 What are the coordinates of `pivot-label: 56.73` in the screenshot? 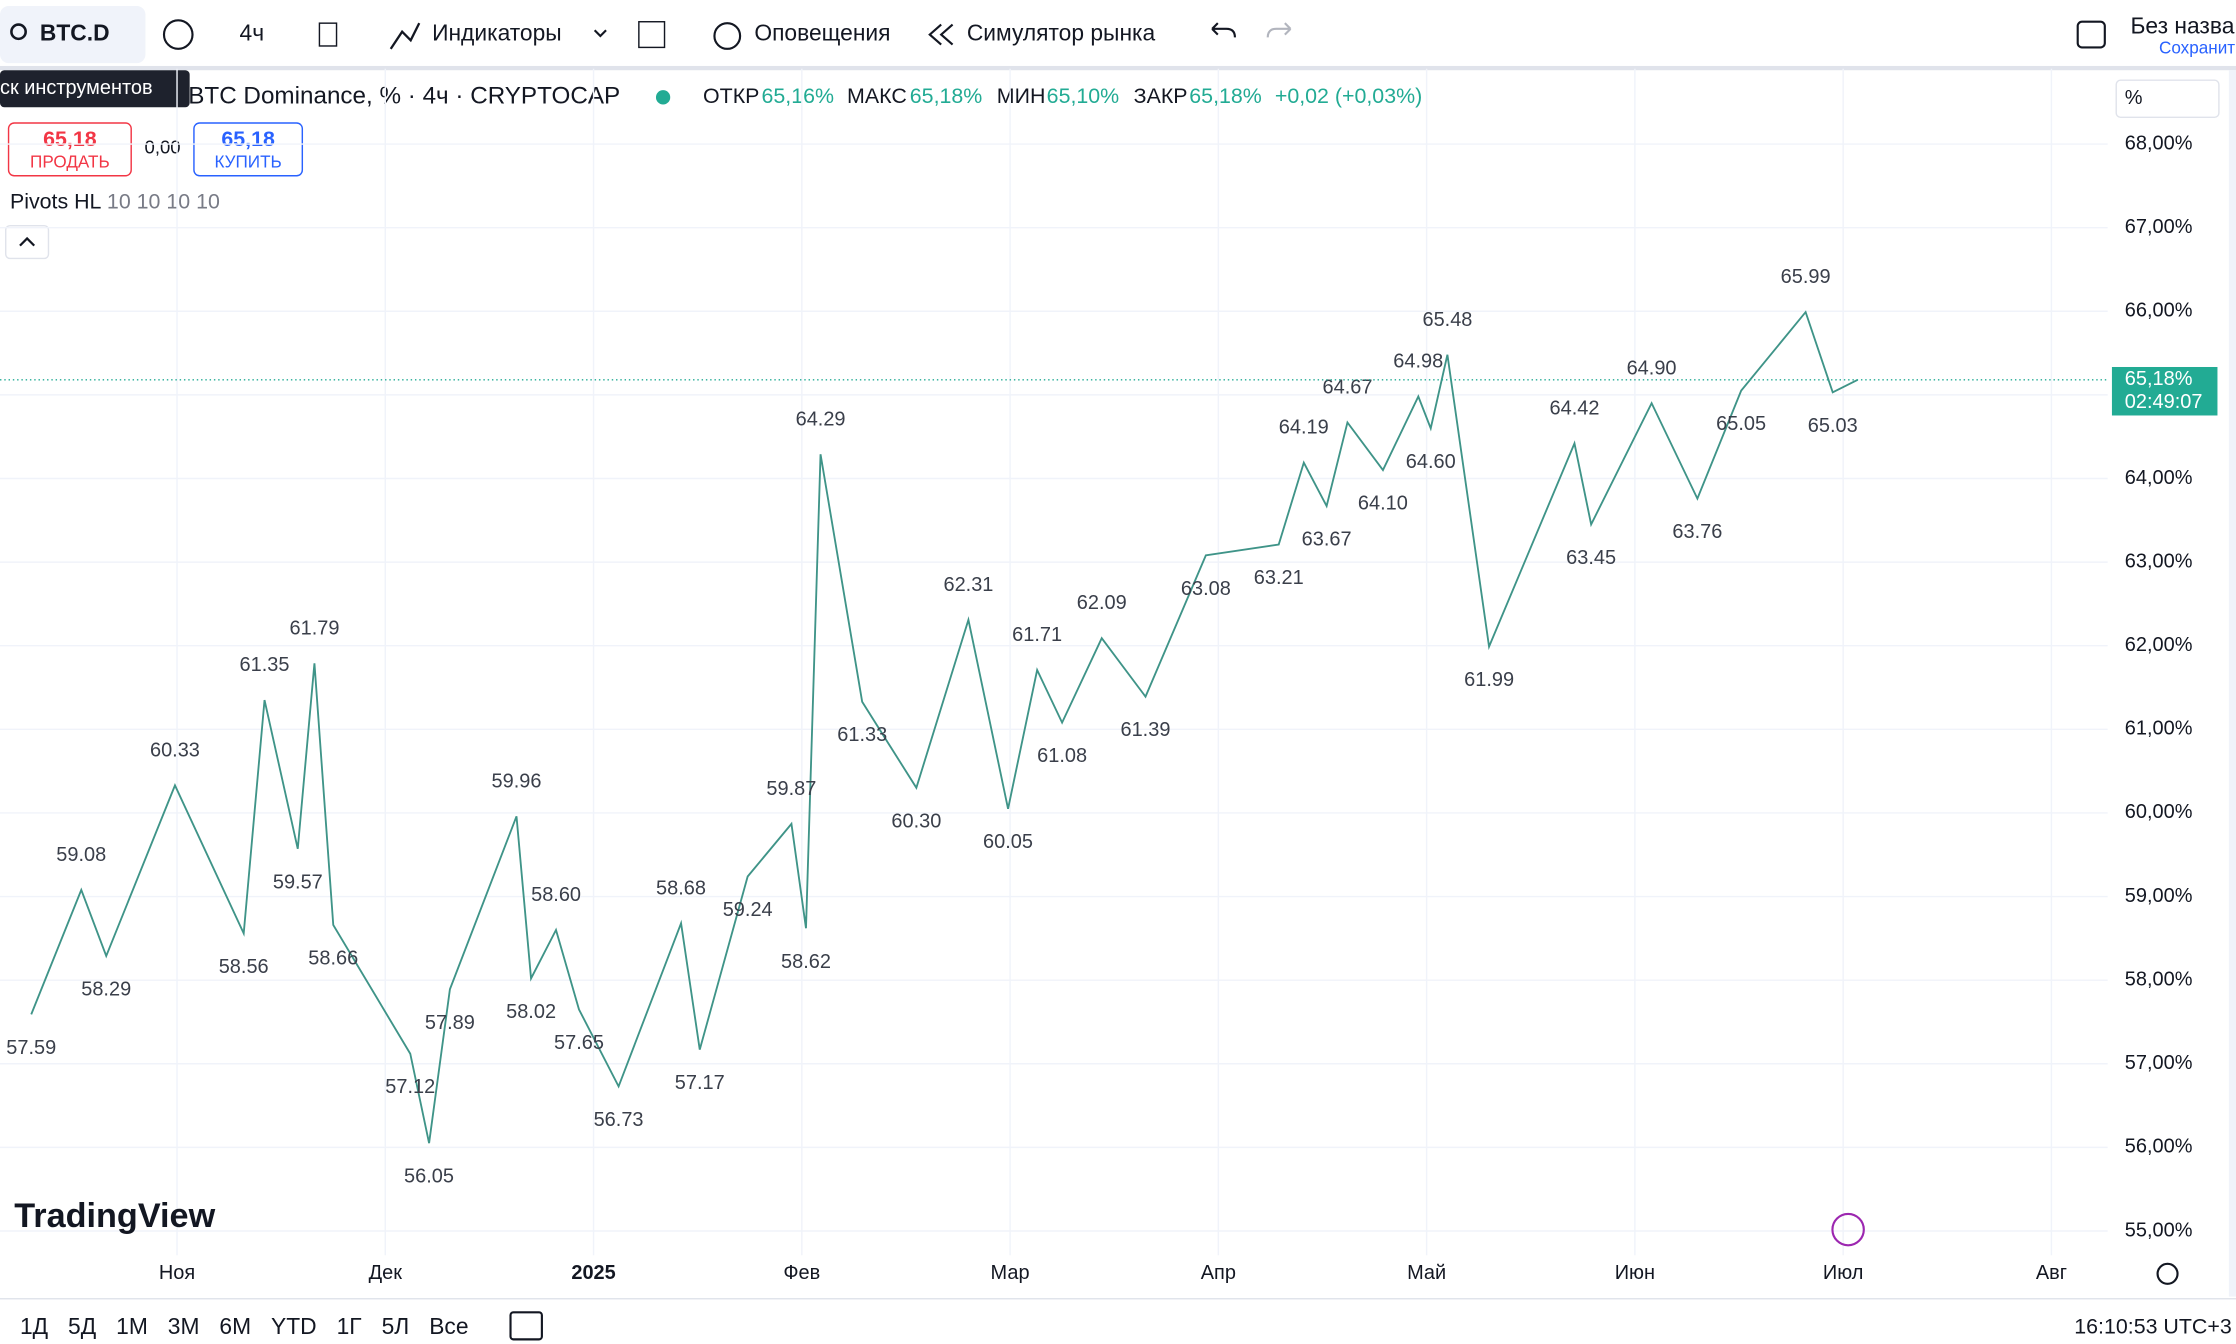 It's located at (619, 1120).